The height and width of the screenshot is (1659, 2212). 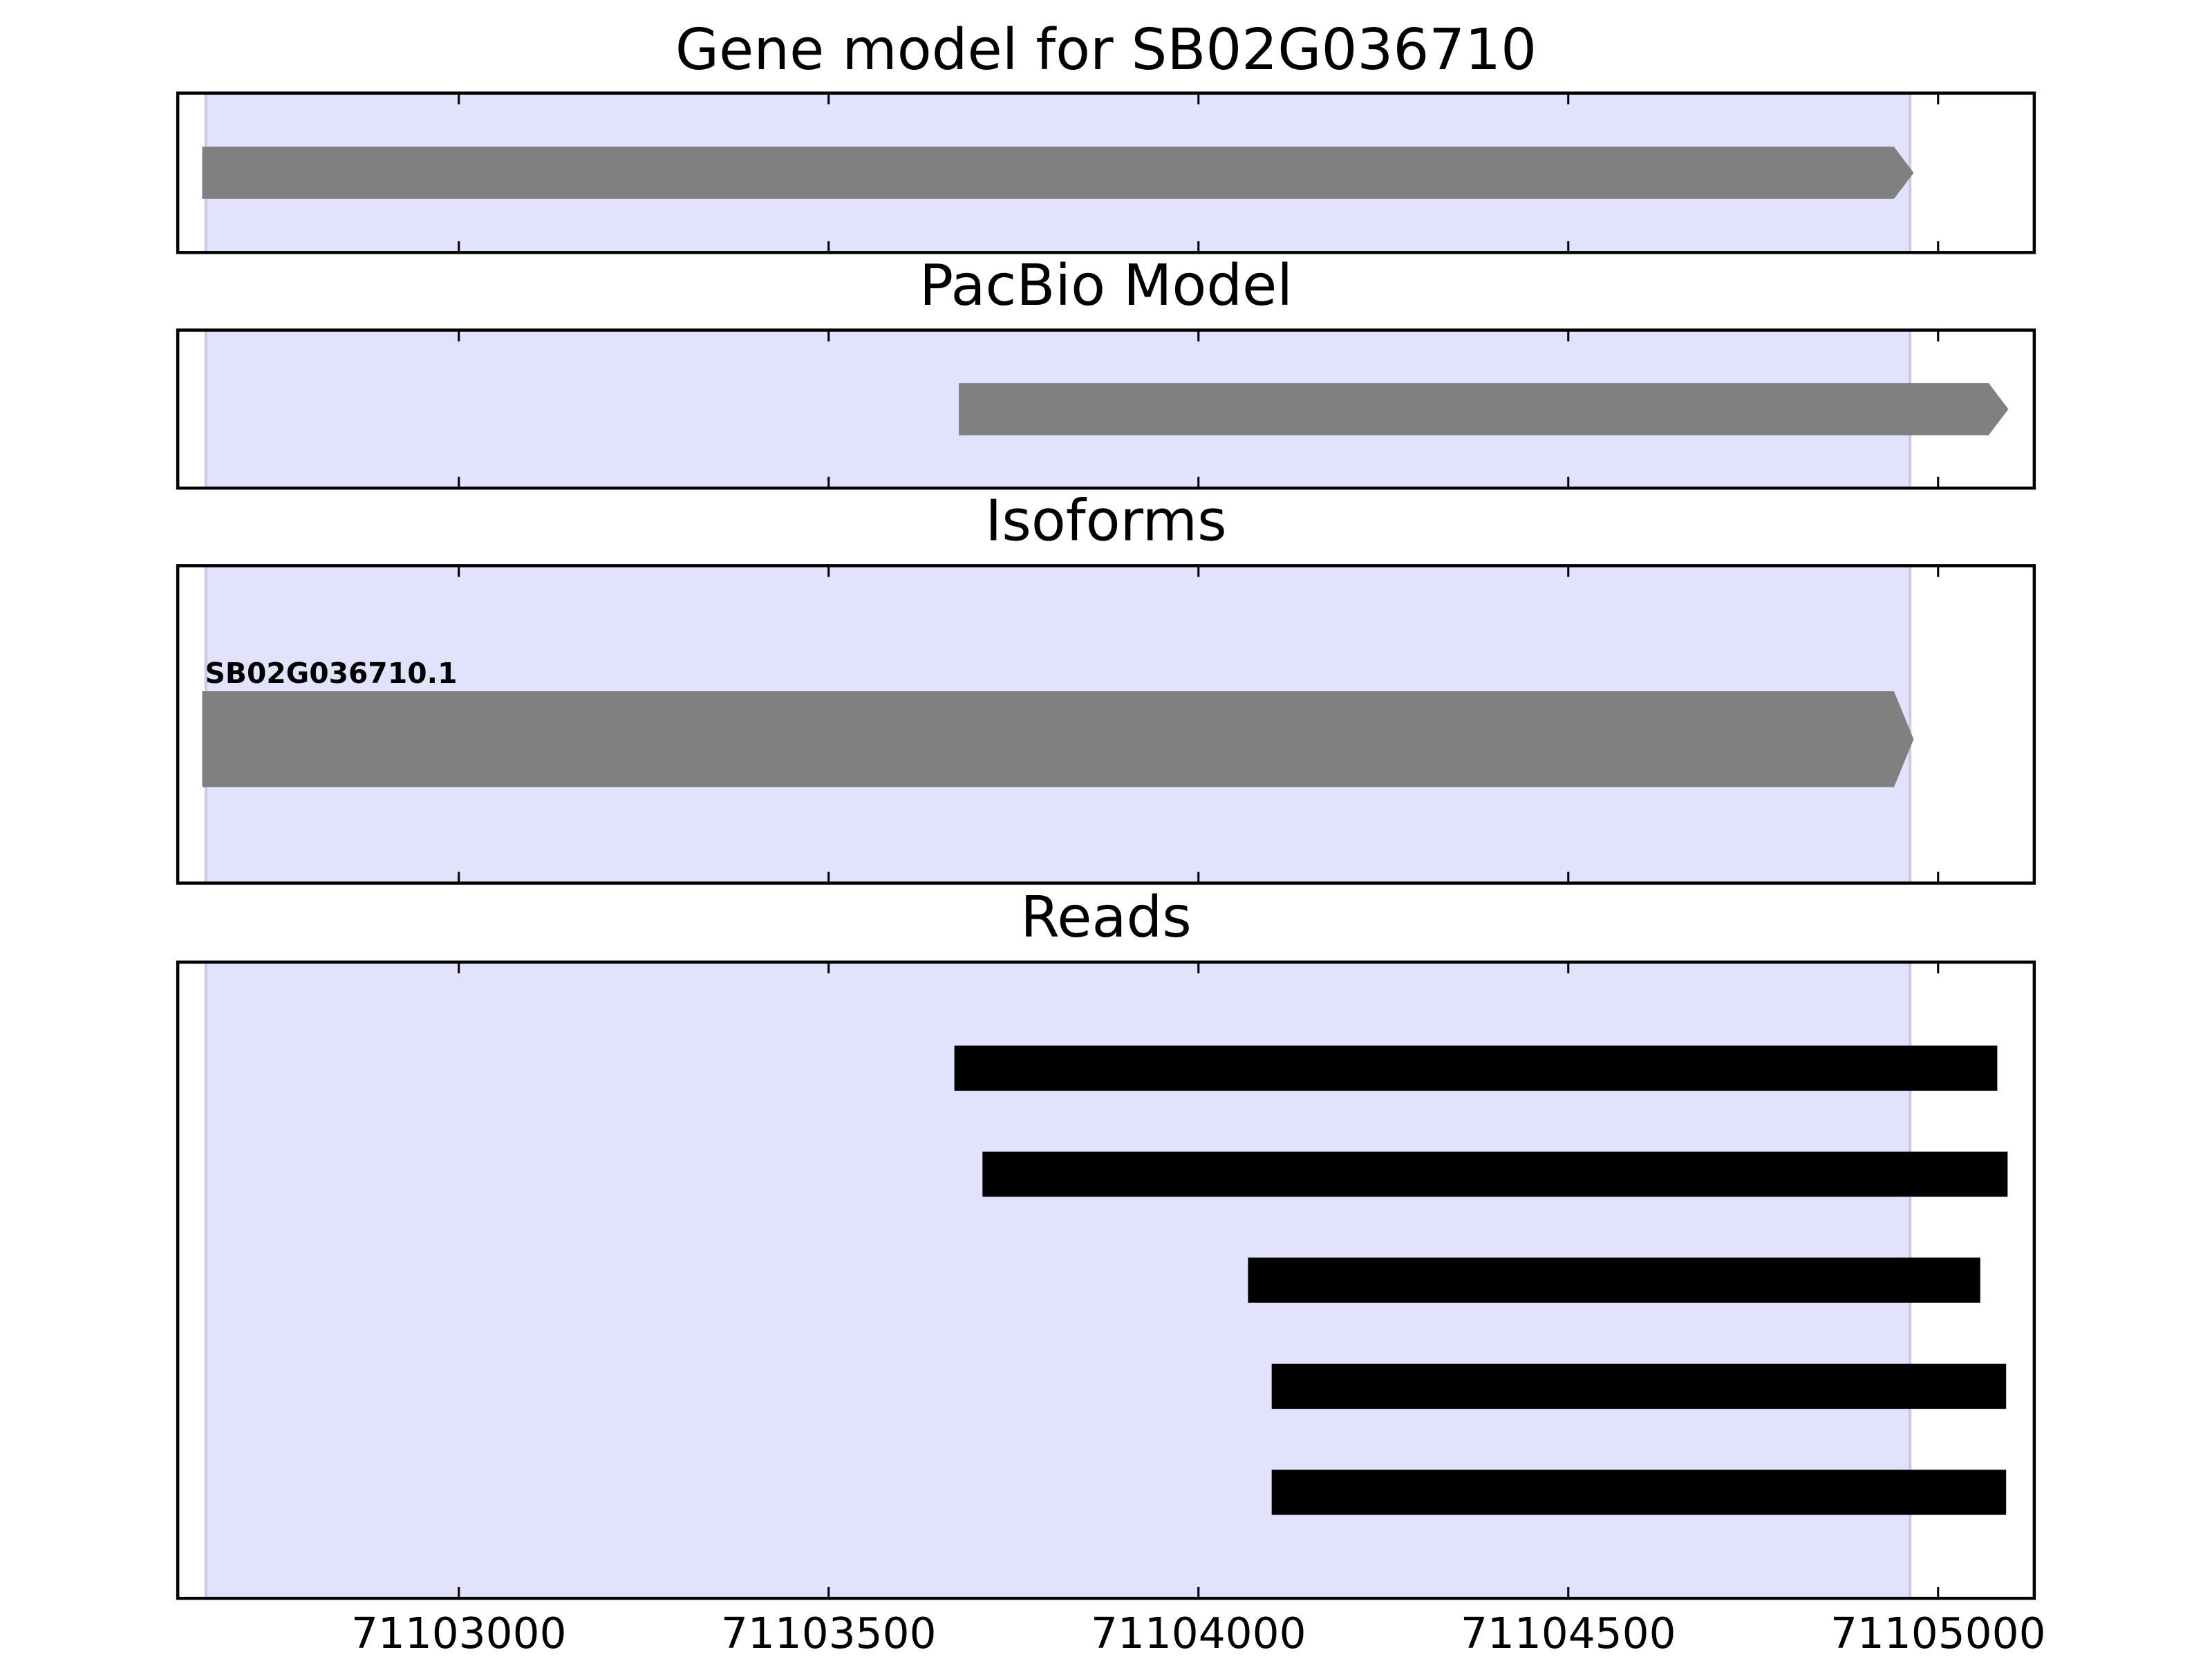 What do you see at coordinates (1938, 1633) in the screenshot?
I see `x-tick-label: 71105000` at bounding box center [1938, 1633].